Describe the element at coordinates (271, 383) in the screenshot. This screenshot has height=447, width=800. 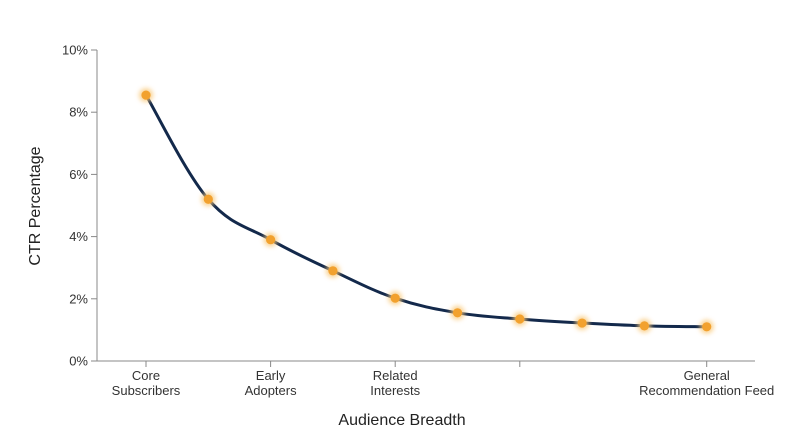
I see `x-tick-label: Early Adopters` at that location.